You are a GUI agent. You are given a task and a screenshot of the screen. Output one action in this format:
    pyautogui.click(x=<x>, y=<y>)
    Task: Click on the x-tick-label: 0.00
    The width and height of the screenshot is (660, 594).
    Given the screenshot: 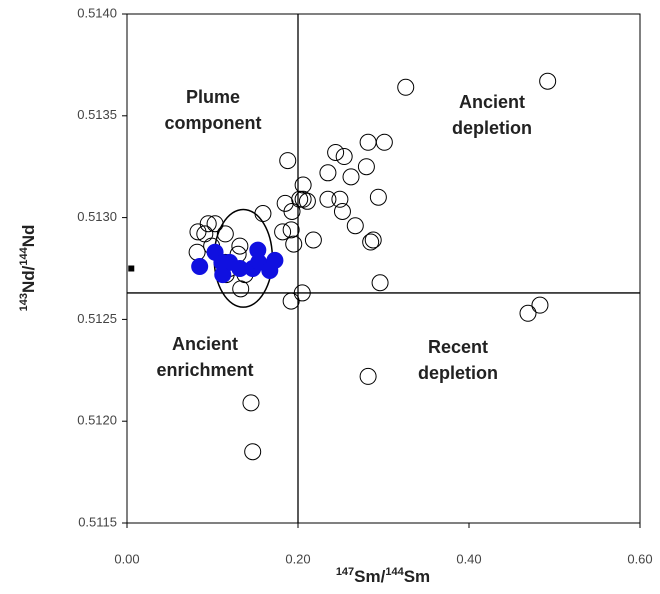 What is the action you would take?
    pyautogui.click(x=126, y=558)
    